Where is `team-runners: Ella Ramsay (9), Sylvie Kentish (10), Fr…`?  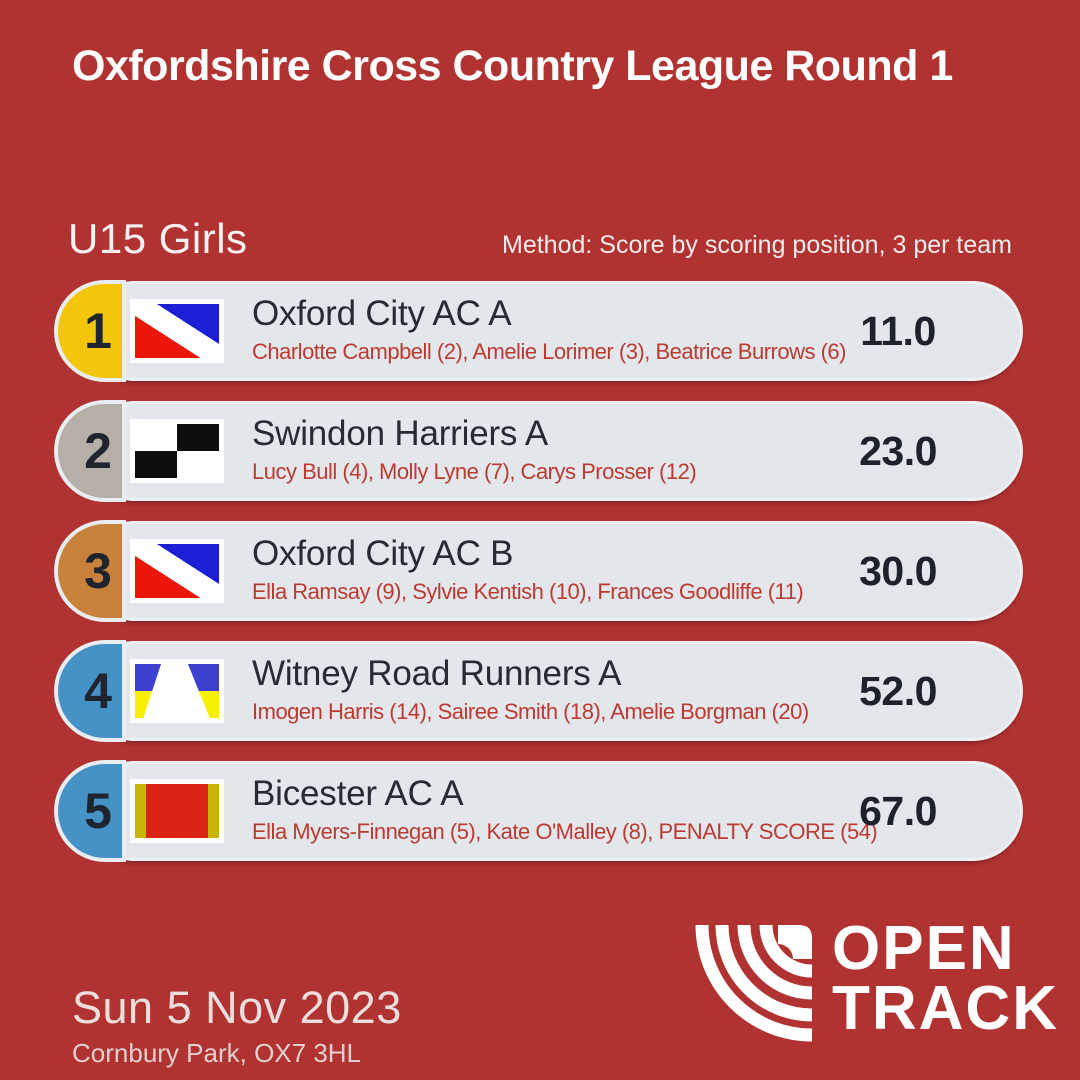
team-runners: Ella Ramsay (9), Sylvie Kentish (10), Fr… is located at coordinates (528, 591).